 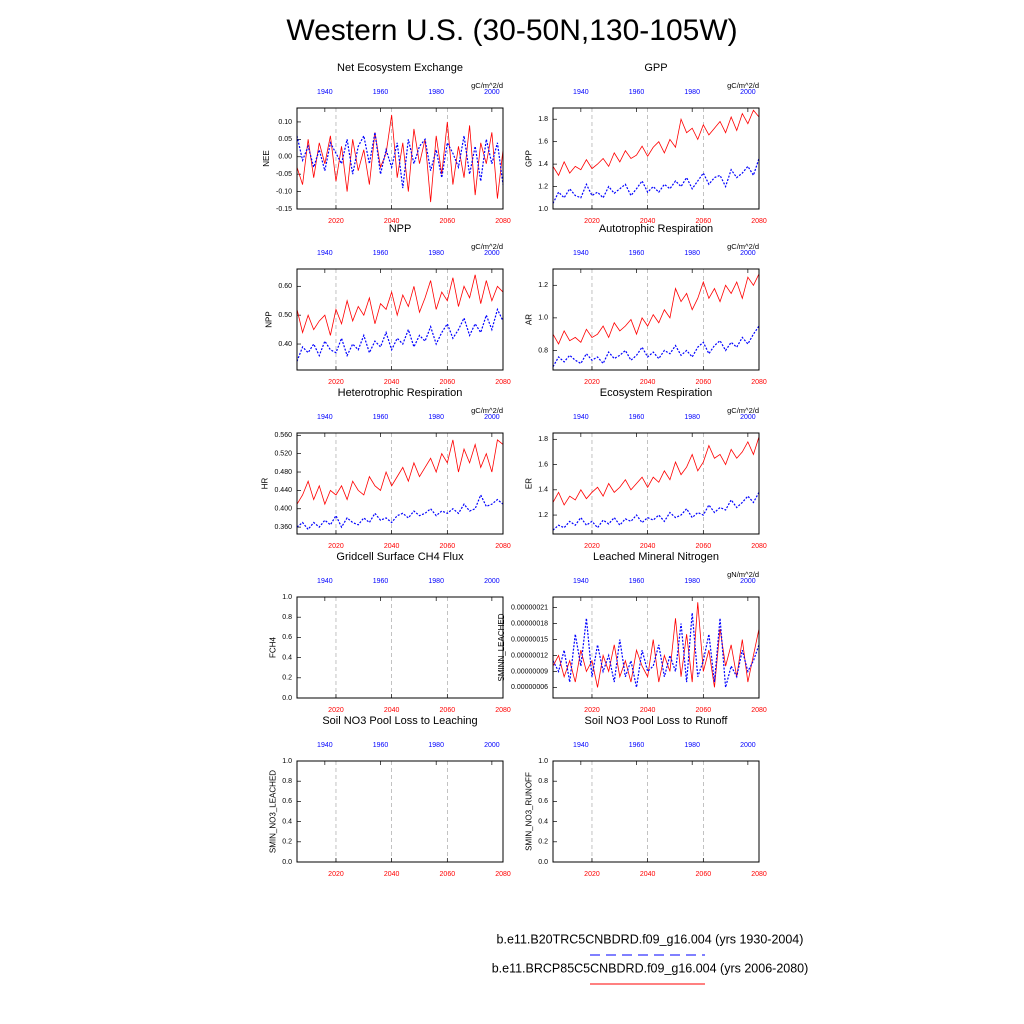 I want to click on y-tick-label: 0.40, so click(x=285, y=344).